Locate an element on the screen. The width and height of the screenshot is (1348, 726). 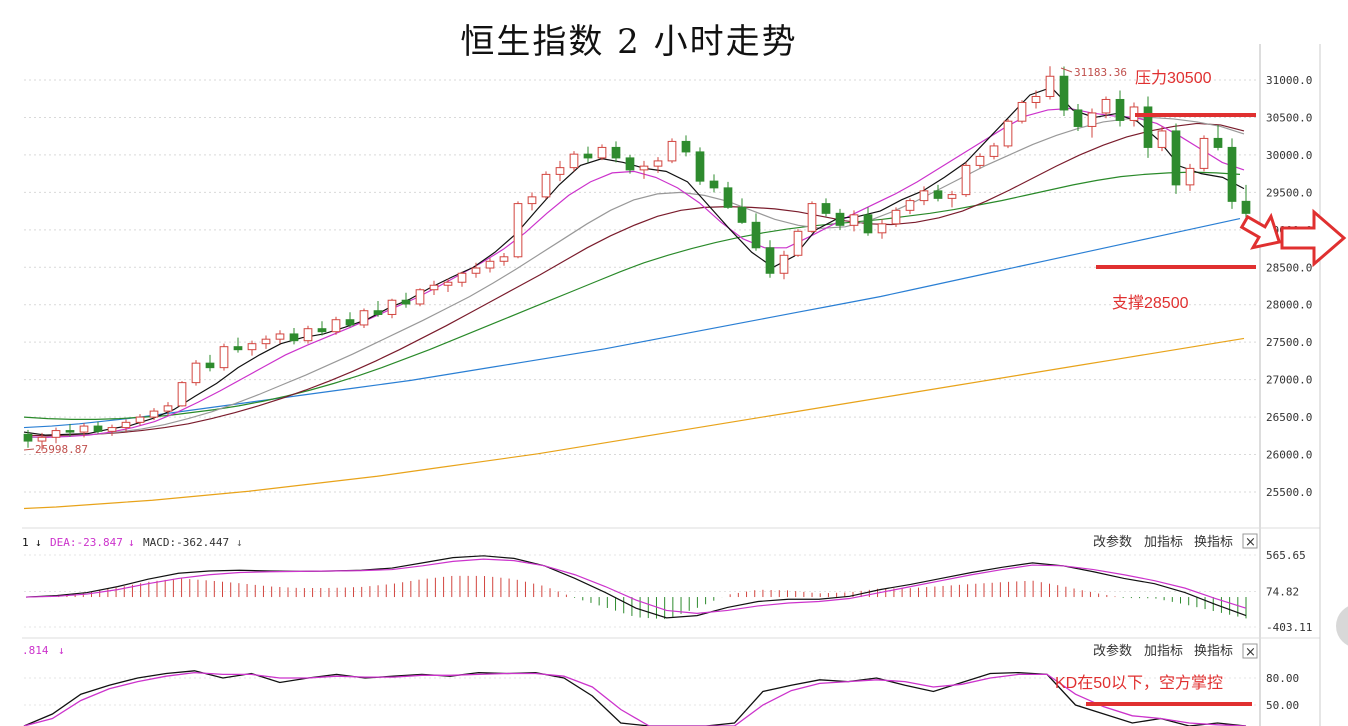
kd-btn-switch: 换指标 is located at coordinates (1213, 651).